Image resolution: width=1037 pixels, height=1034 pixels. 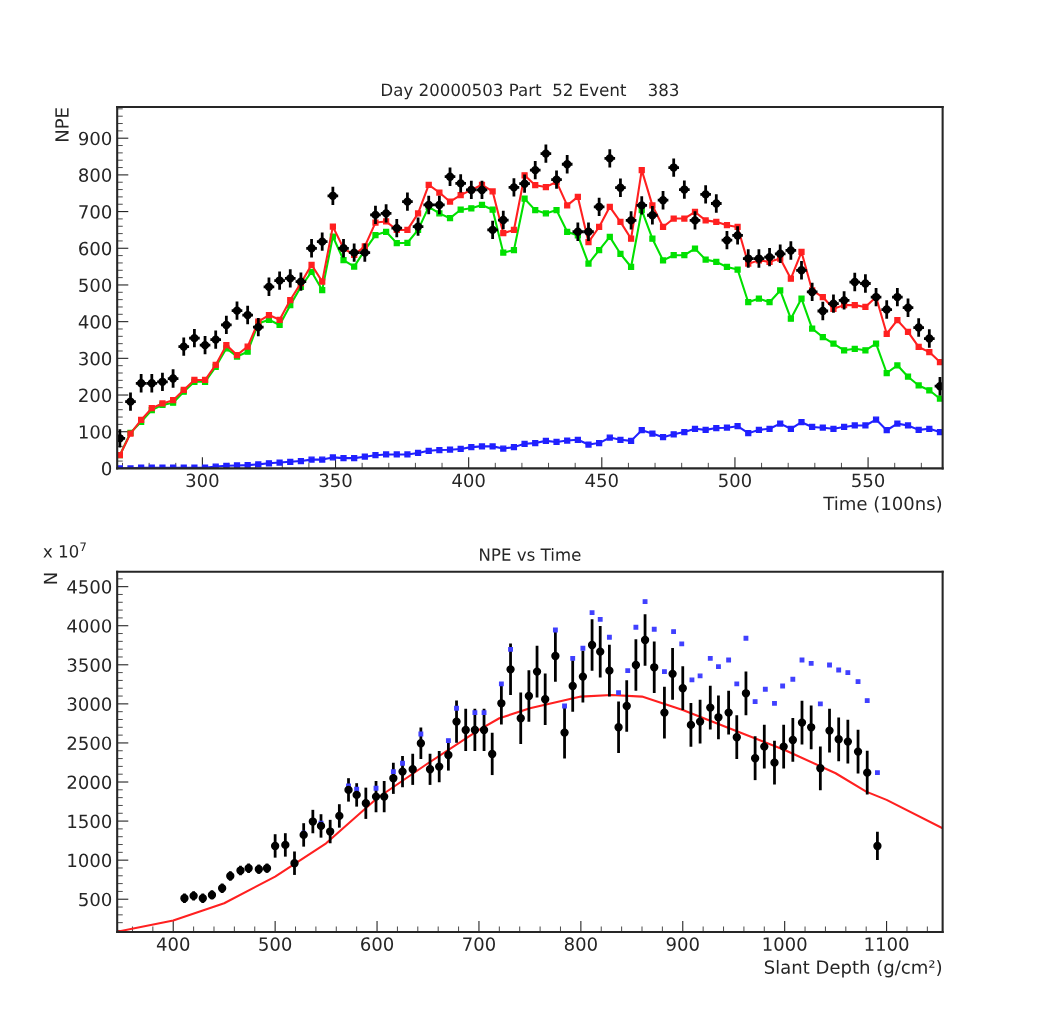 What do you see at coordinates (785, 944) in the screenshot?
I see `x-tick-label: 1000` at bounding box center [785, 944].